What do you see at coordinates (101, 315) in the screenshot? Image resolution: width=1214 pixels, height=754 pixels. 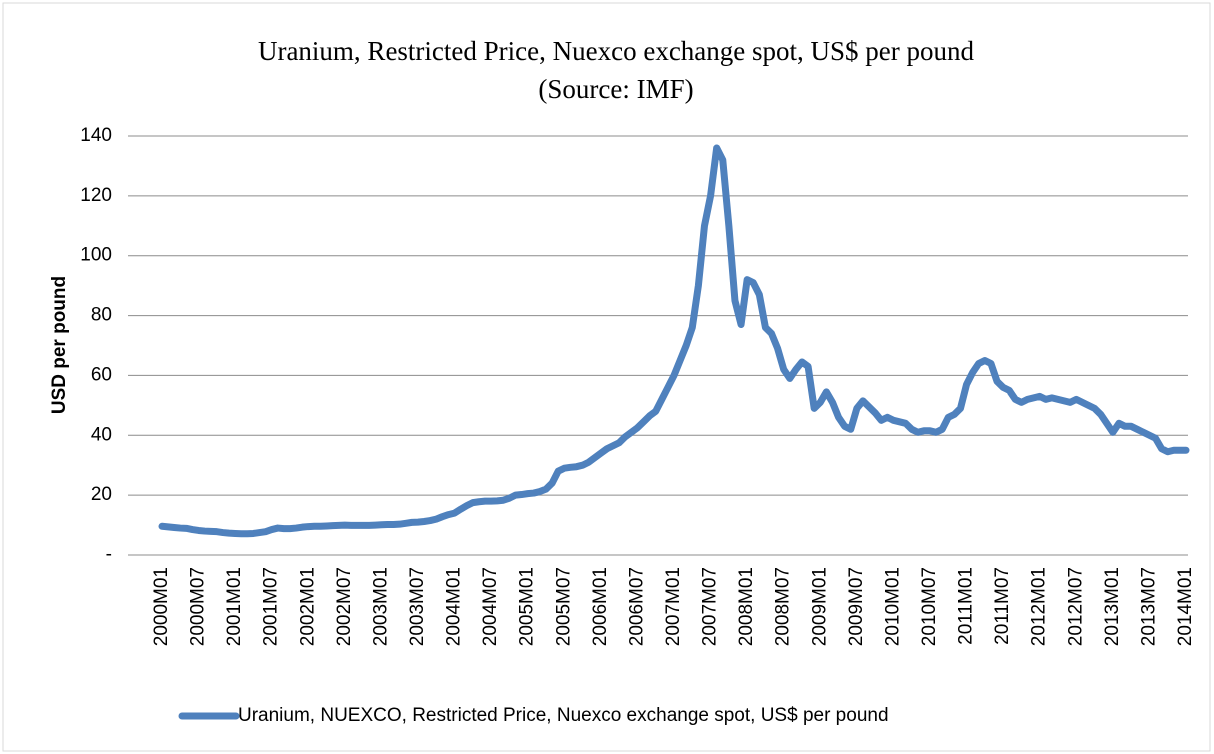 I see `y-tick-label: 80` at bounding box center [101, 315].